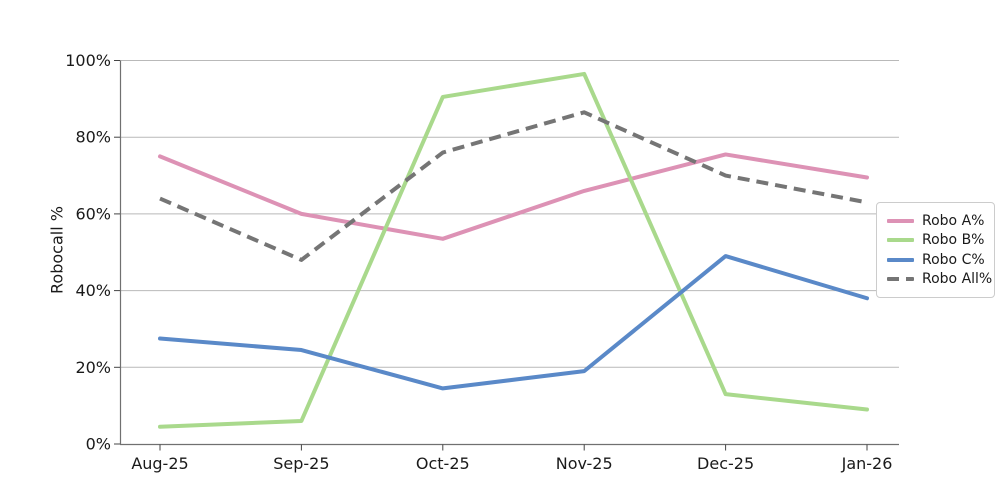 The image size is (1000, 500). What do you see at coordinates (725, 463) in the screenshot?
I see `x-tick-label: Dec-25` at bounding box center [725, 463].